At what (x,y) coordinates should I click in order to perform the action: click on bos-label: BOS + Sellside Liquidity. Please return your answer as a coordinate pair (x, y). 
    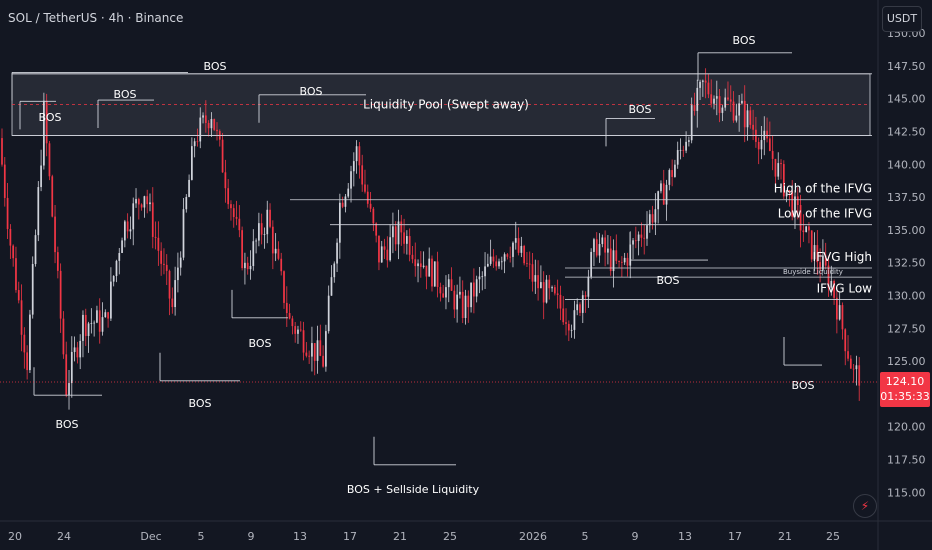
    Looking at the image, I should click on (413, 489).